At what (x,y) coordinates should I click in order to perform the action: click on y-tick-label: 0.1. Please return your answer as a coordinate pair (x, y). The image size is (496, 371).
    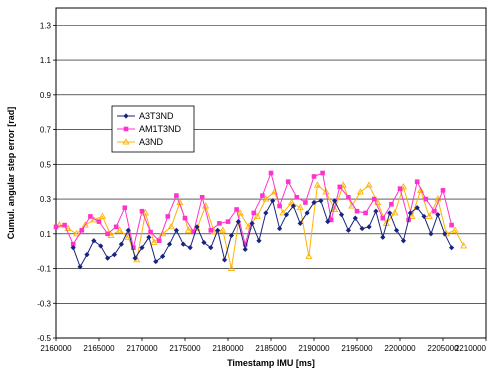
    Looking at the image, I should click on (46, 234).